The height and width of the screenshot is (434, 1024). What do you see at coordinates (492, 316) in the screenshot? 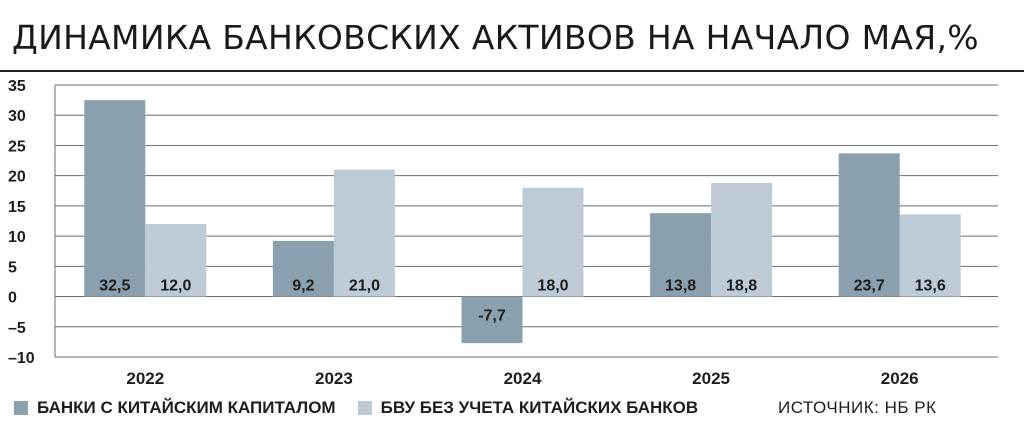
I see `data-label: -7,7` at bounding box center [492, 316].